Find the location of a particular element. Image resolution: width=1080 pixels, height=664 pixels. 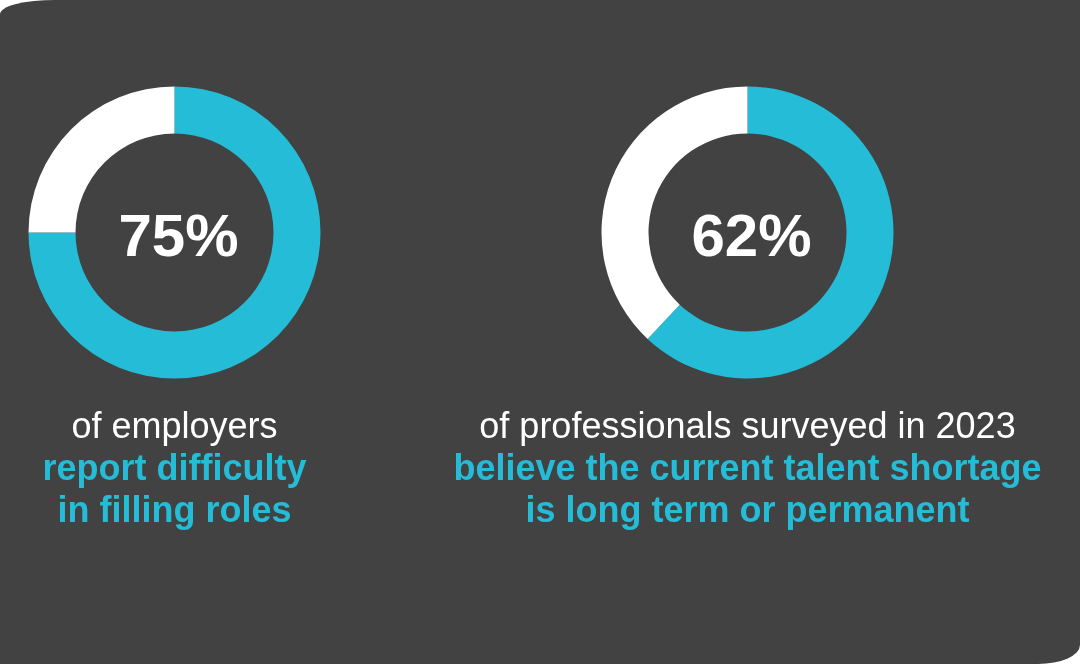

data-label: 75% is located at coordinates (178, 235).